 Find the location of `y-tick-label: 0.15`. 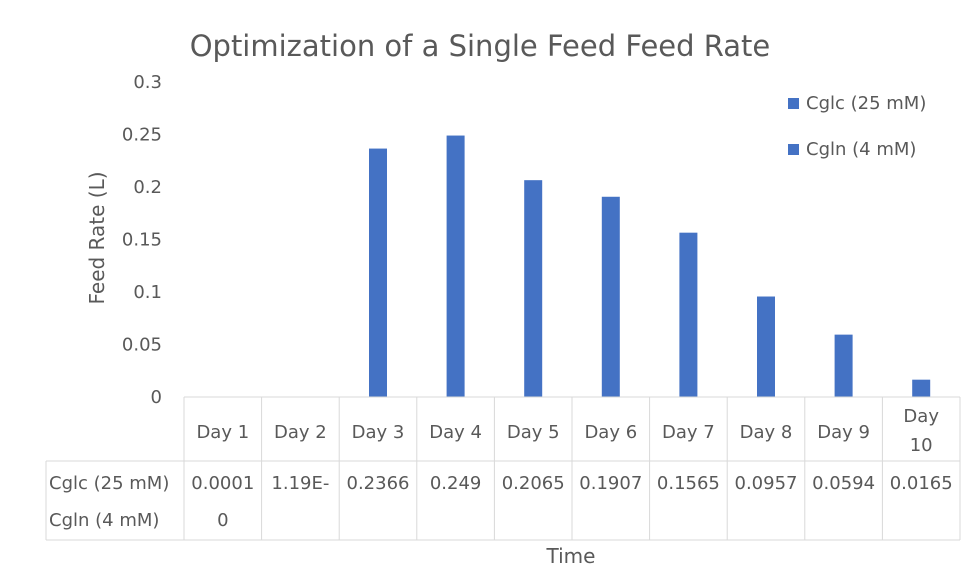

y-tick-label: 0.15 is located at coordinates (142, 240).